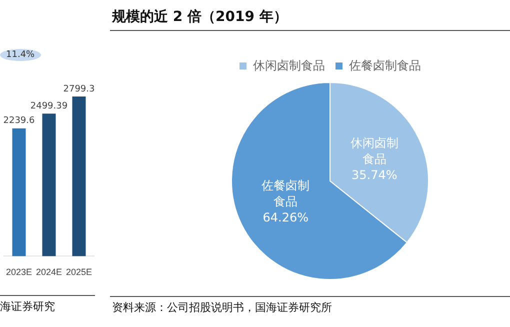 The image size is (510, 327). I want to click on data-label: 2499.39, so click(49, 106).